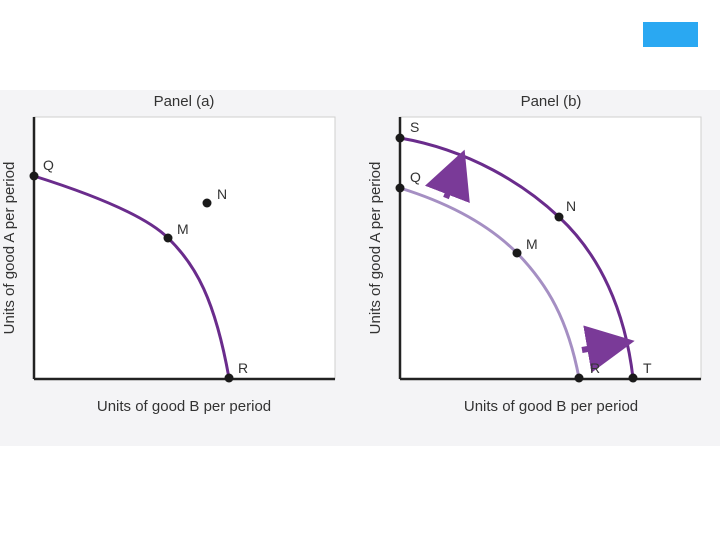 This screenshot has height=540, width=720. I want to click on panel-b-label-n: N, so click(571, 206).